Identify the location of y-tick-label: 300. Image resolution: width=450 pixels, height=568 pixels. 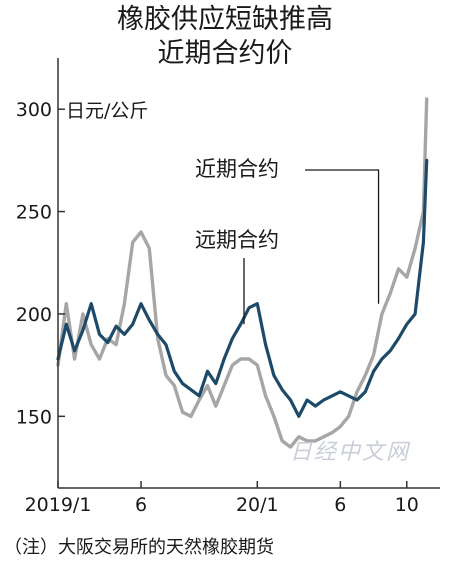
(34, 110).